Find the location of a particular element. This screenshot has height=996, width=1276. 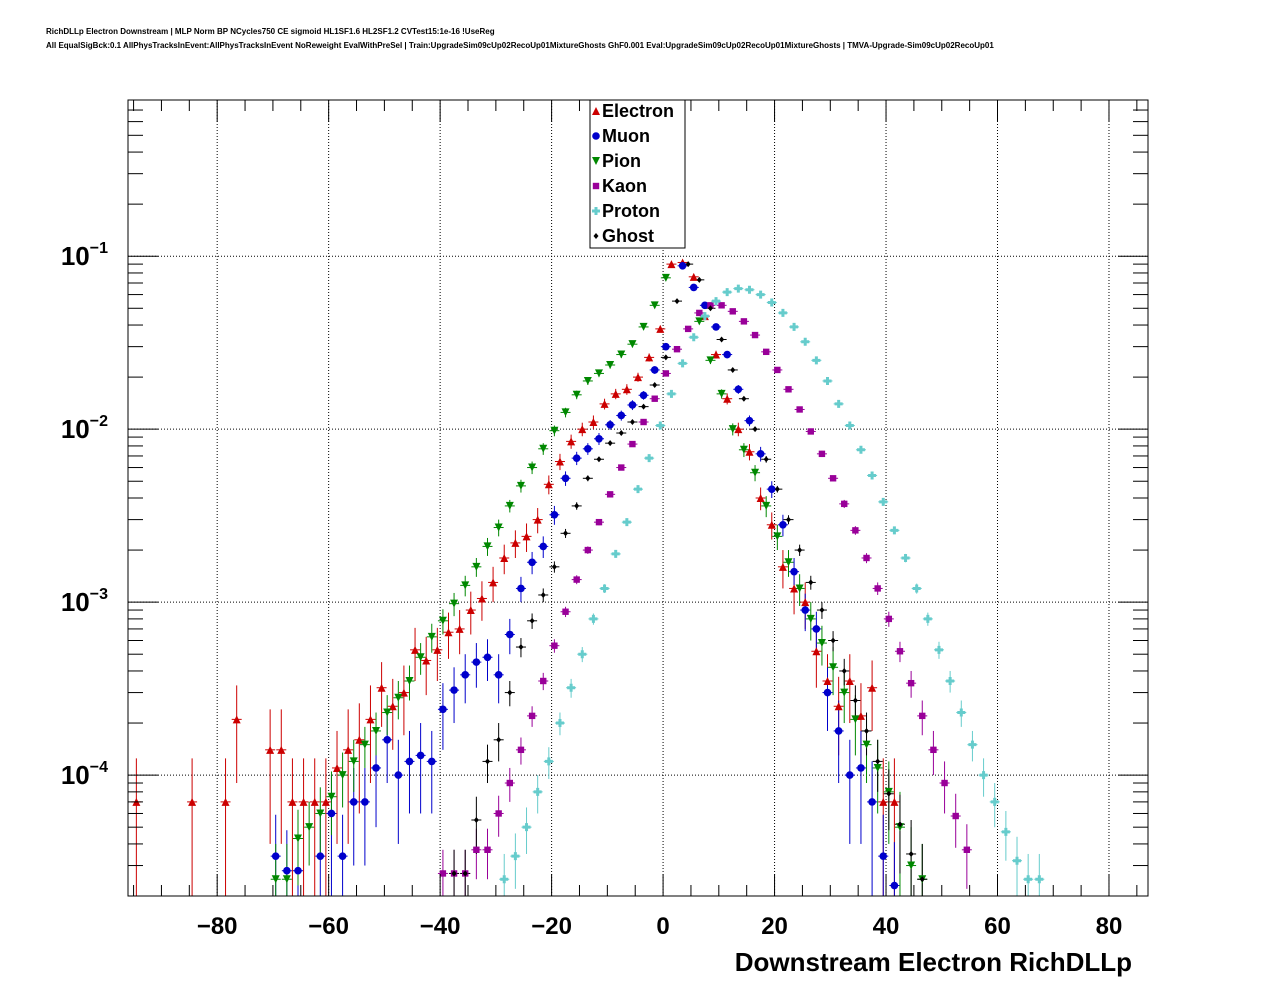

legend-marker-pion is located at coordinates (596, 161).